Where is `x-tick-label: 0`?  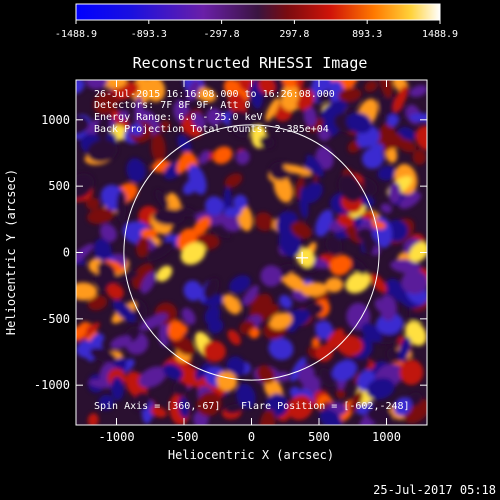 x-tick-label: 0 is located at coordinates (251, 437).